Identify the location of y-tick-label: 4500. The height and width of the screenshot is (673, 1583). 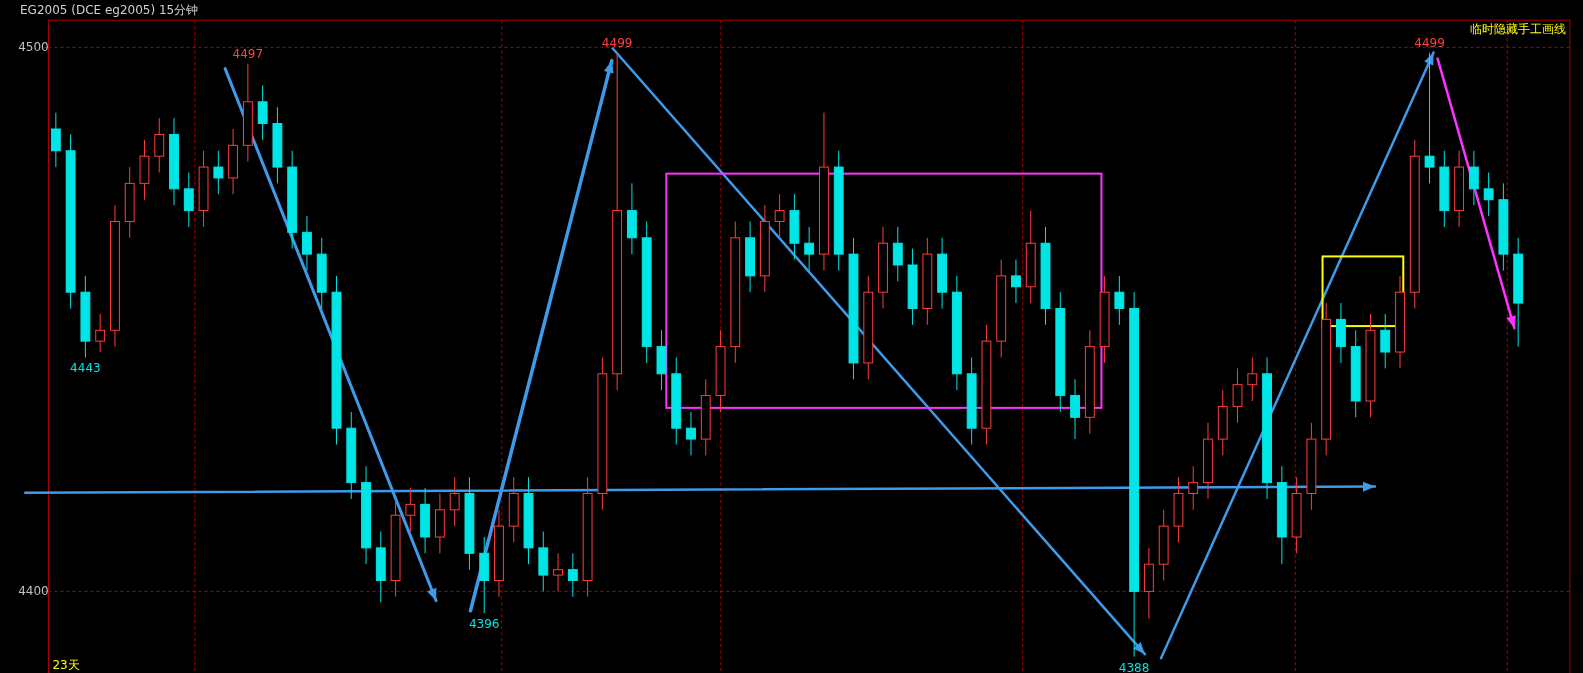
(33, 47).